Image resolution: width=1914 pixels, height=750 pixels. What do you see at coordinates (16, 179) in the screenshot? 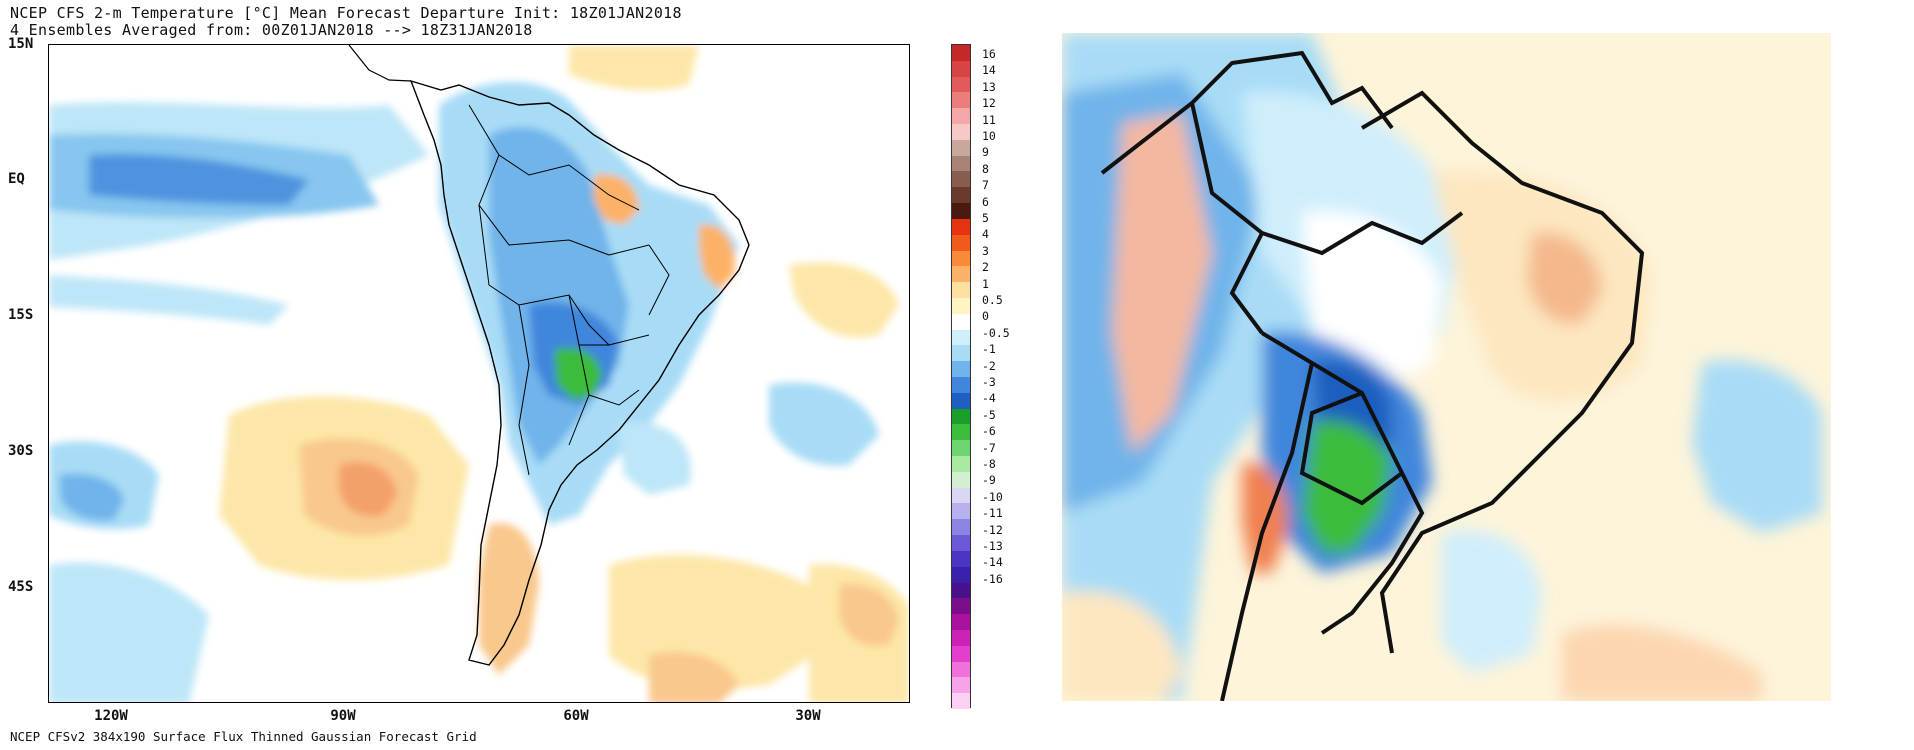
I see `lat-tick-label: EQ` at bounding box center [16, 179].